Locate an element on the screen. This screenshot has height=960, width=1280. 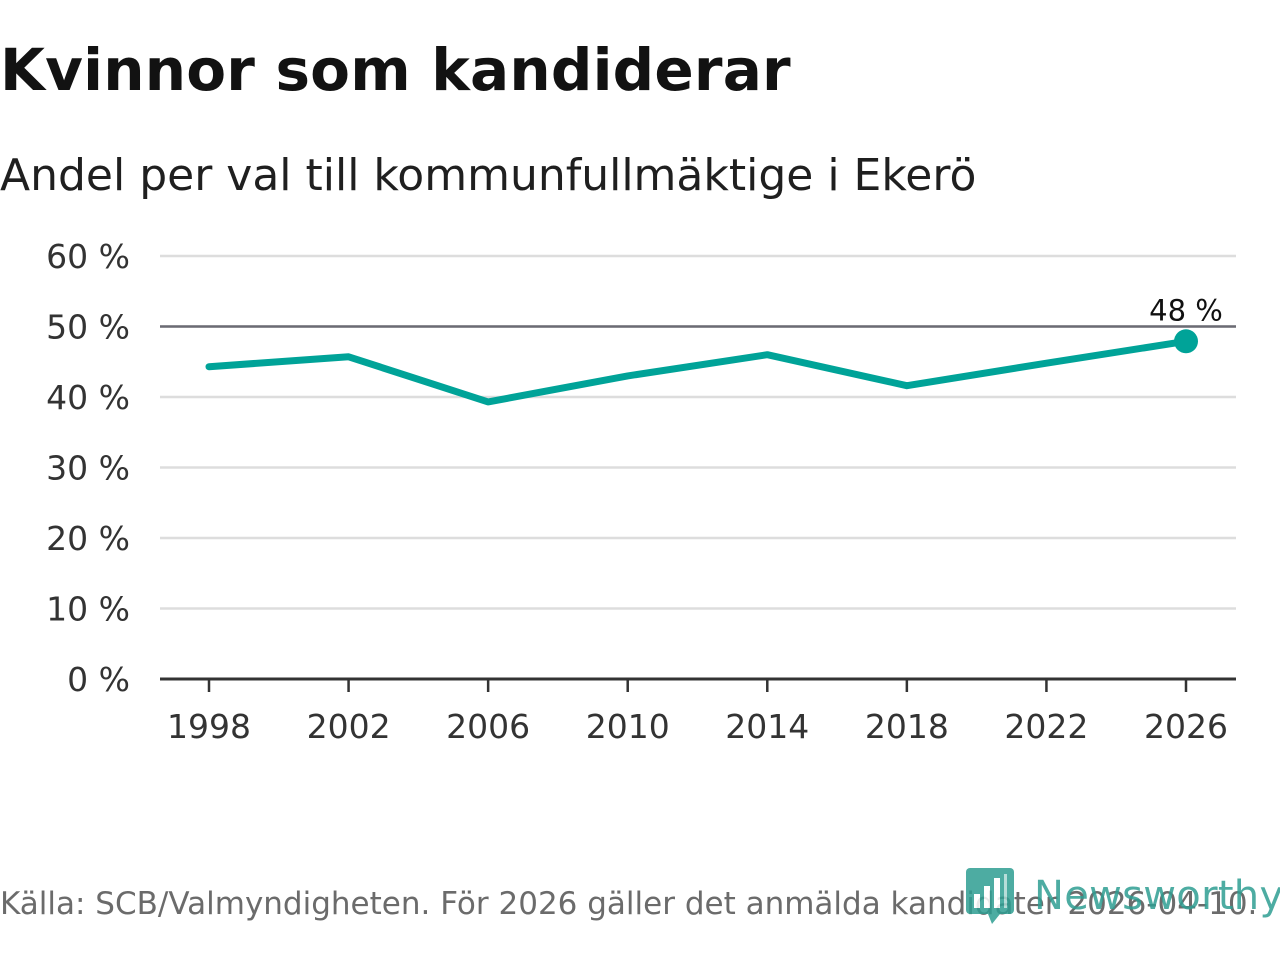
series-group is located at coordinates (697, 371).